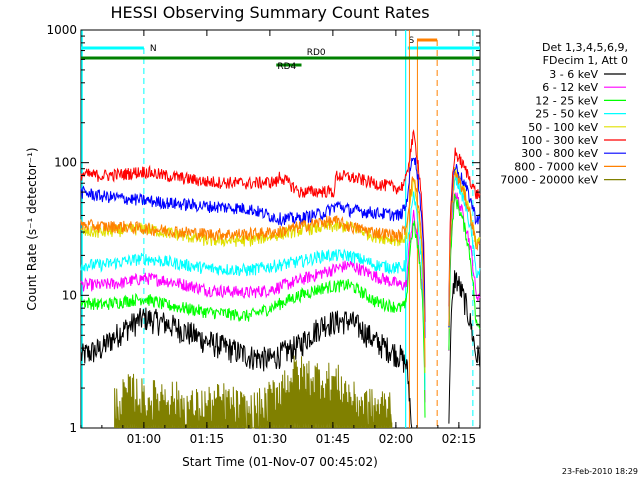 This screenshot has height=480, width=640. I want to click on y-tick-label: 10, so click(69, 295).